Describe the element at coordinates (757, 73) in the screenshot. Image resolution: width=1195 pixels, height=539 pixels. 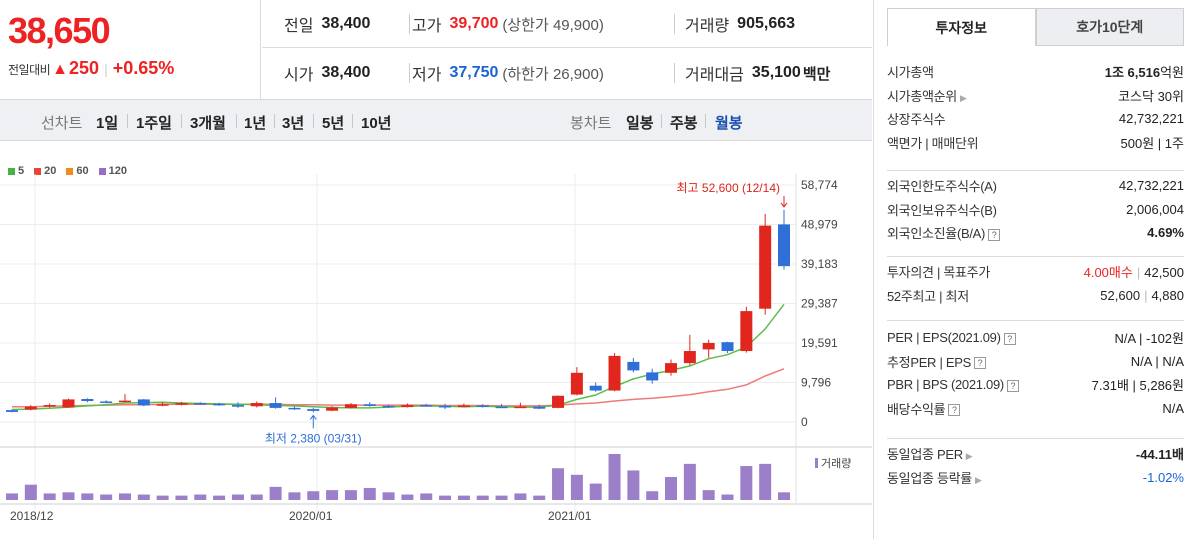
I see `stat-trade-amount: 거래대금 35,100 백만` at that location.